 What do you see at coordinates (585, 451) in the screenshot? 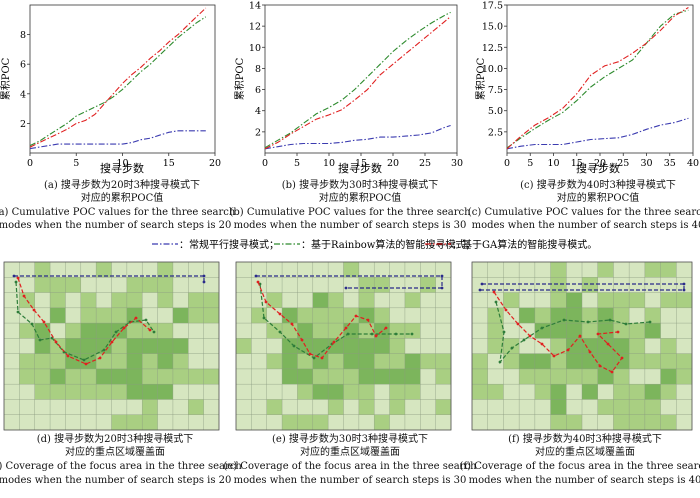
I see `caption-f-zh2: 对应的重点区域覆盖面` at bounding box center [585, 451].